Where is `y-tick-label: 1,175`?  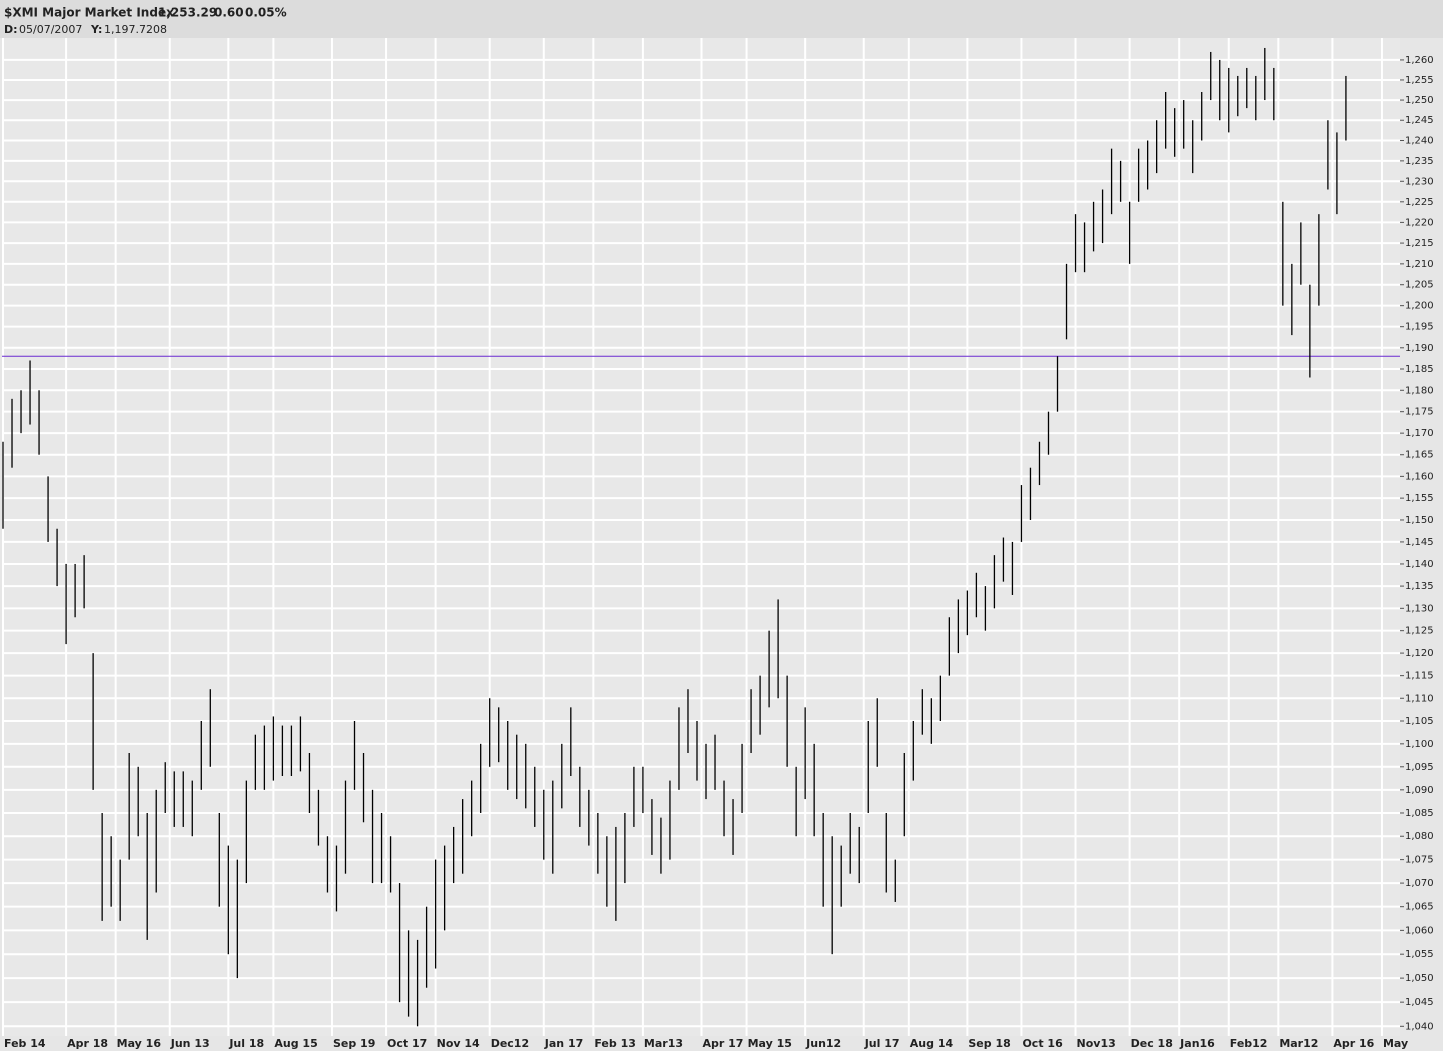 y-tick-label: 1,175 is located at coordinates (1419, 412).